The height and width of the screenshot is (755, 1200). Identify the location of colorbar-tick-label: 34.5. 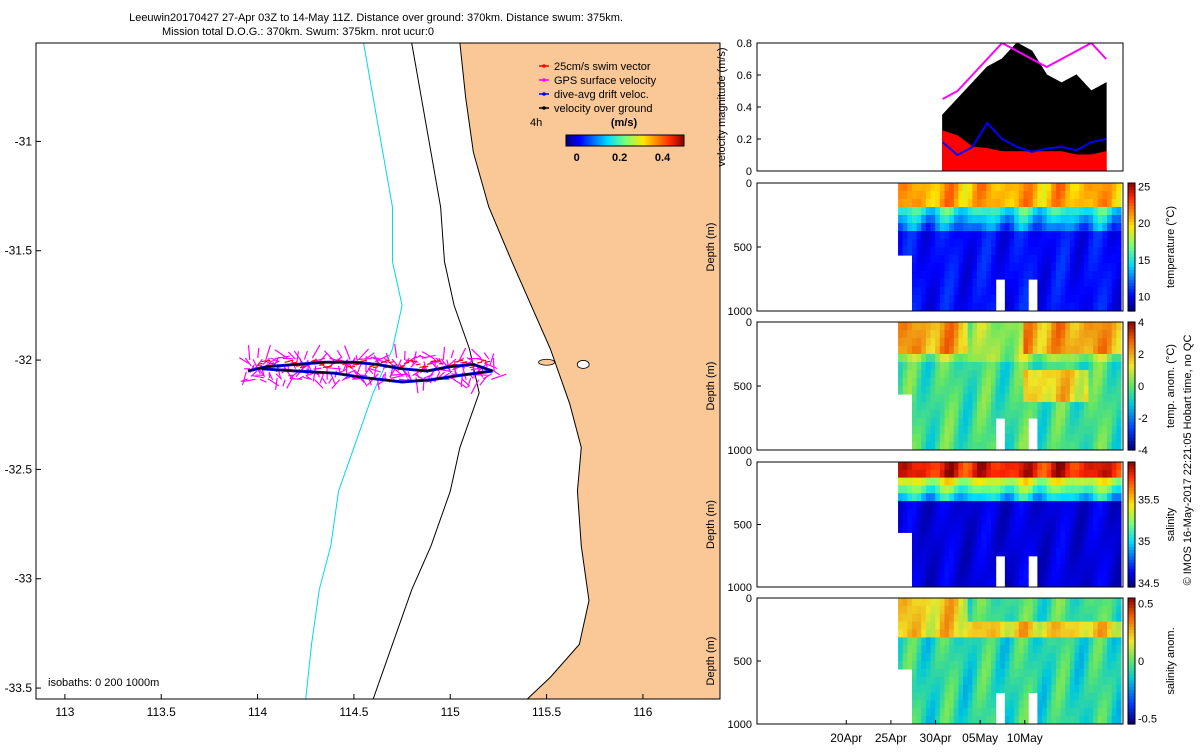
(1148, 584).